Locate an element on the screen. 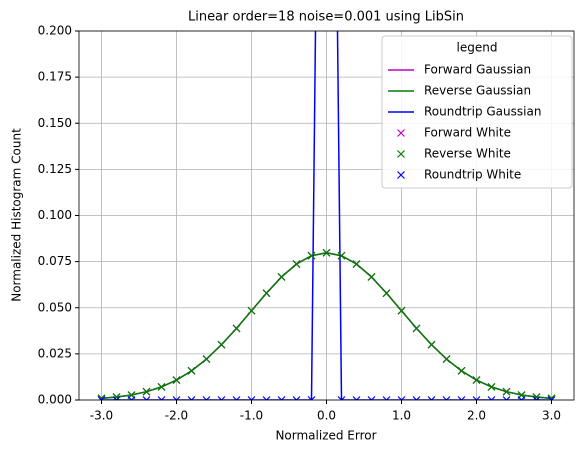 The image size is (585, 454). legend-title: legend is located at coordinates (477, 48).